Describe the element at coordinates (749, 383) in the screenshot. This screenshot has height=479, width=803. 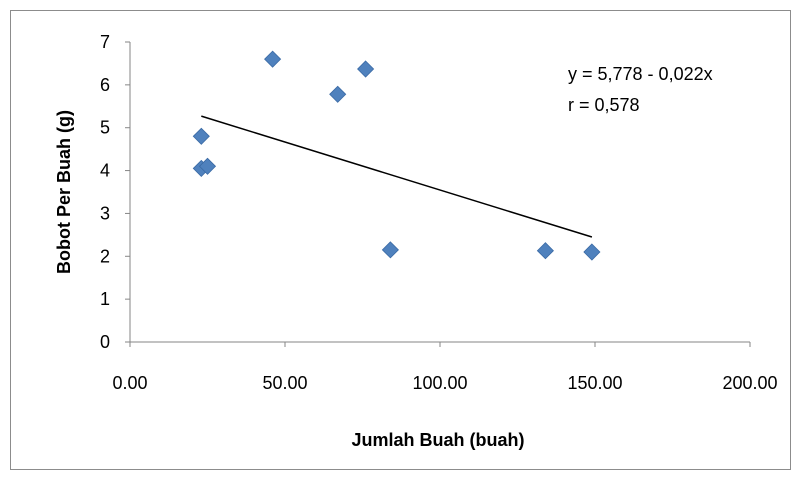
I see `x-tick-label: 200.00` at that location.